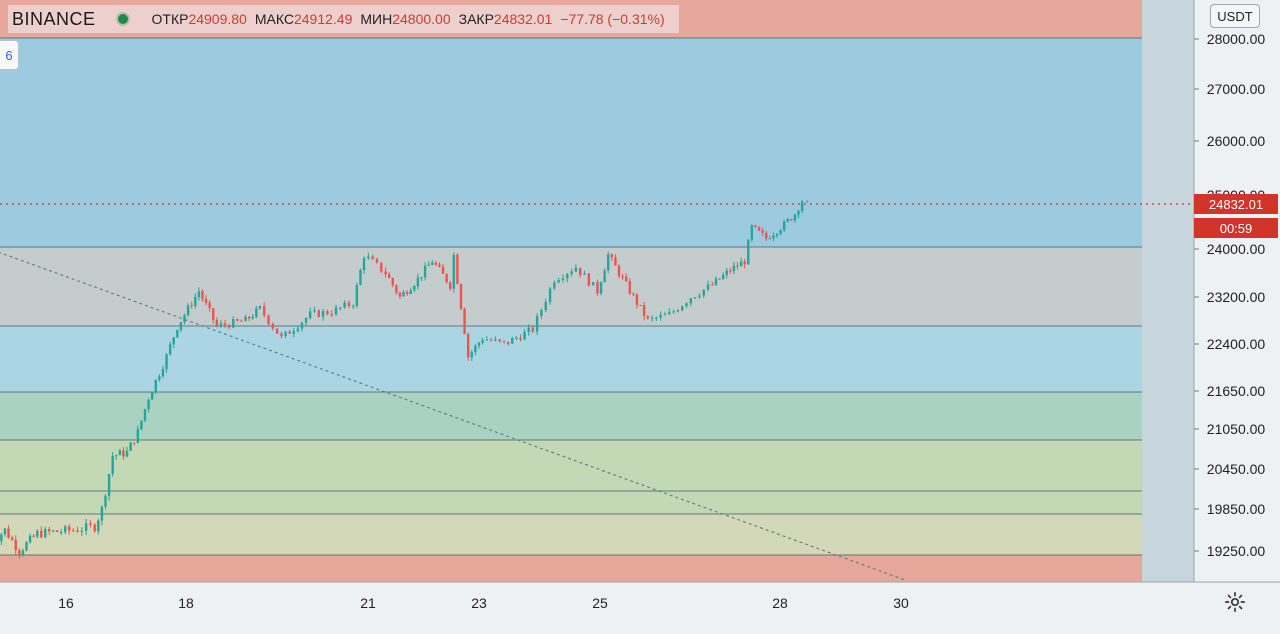 The image size is (1280, 634). Describe the element at coordinates (1236, 509) in the screenshot. I see `y-tick-label: 19850.00` at that location.